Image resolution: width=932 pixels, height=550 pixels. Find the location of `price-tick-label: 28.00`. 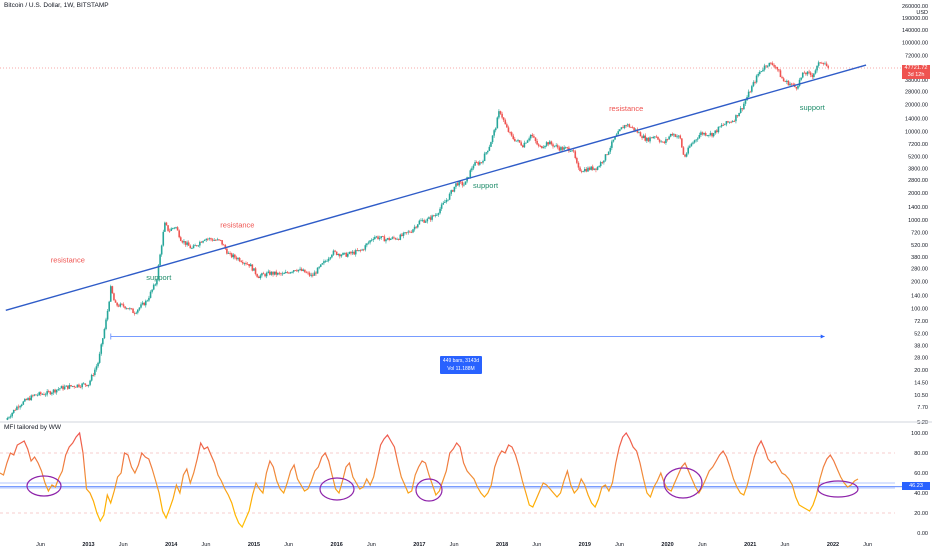

price-tick-label: 28.00 is located at coordinates (921, 358).